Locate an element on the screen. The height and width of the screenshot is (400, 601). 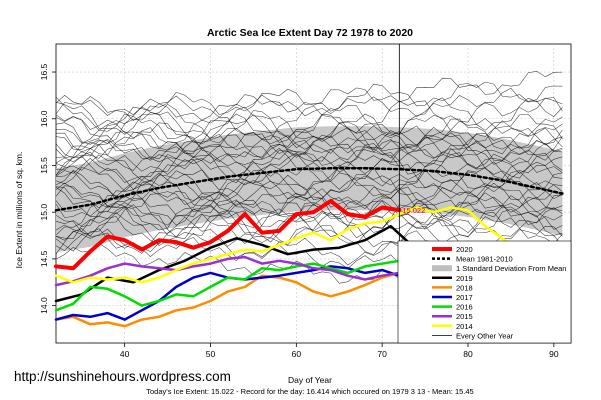
y-tick-label: 14.0 is located at coordinates (44, 305).